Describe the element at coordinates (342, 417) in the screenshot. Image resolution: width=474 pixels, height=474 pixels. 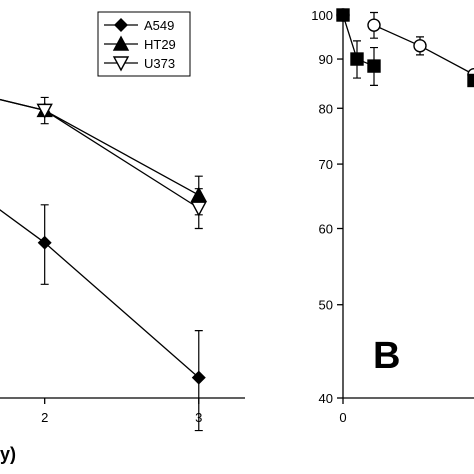
I see `x-tick-label: 0` at that location.